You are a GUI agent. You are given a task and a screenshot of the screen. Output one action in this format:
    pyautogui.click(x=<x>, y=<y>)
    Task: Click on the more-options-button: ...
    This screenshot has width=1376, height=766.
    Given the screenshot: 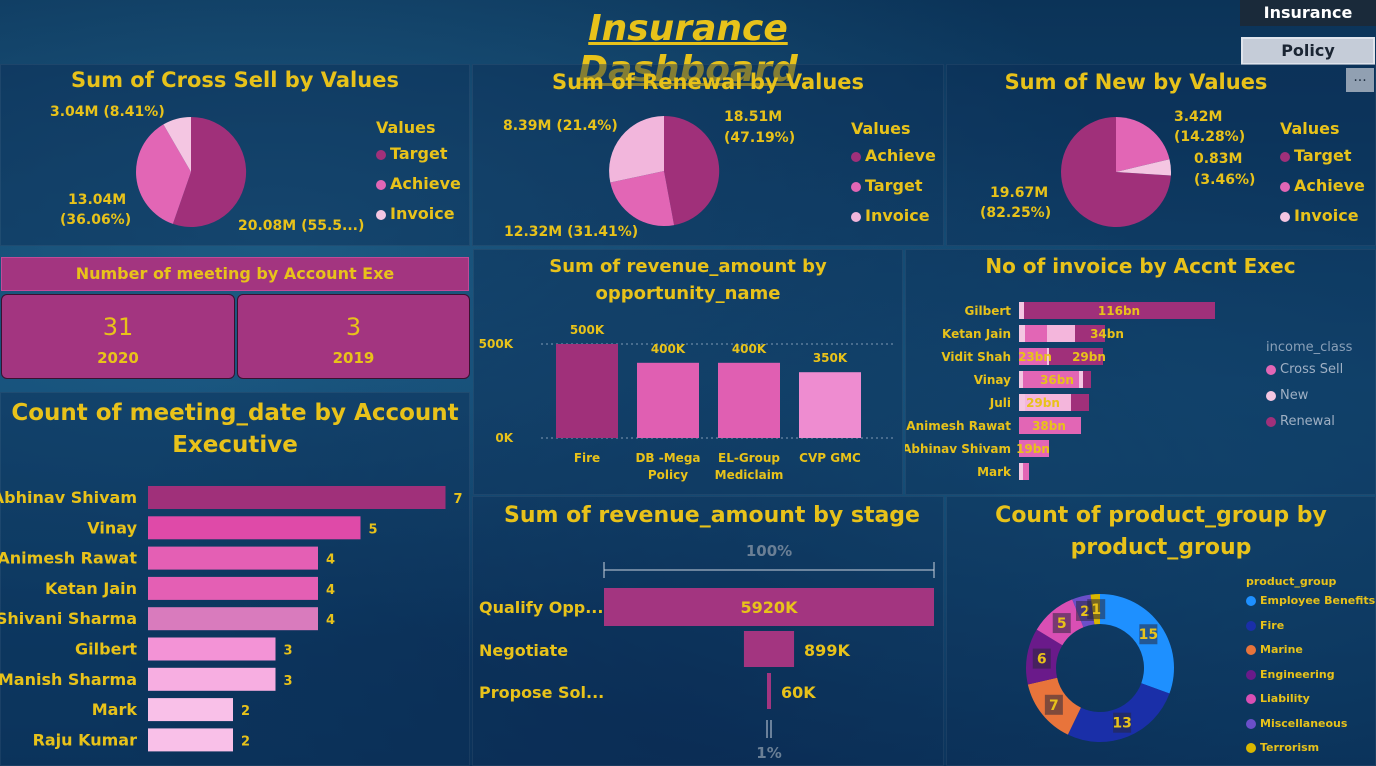 What is the action you would take?
    pyautogui.click(x=1360, y=80)
    